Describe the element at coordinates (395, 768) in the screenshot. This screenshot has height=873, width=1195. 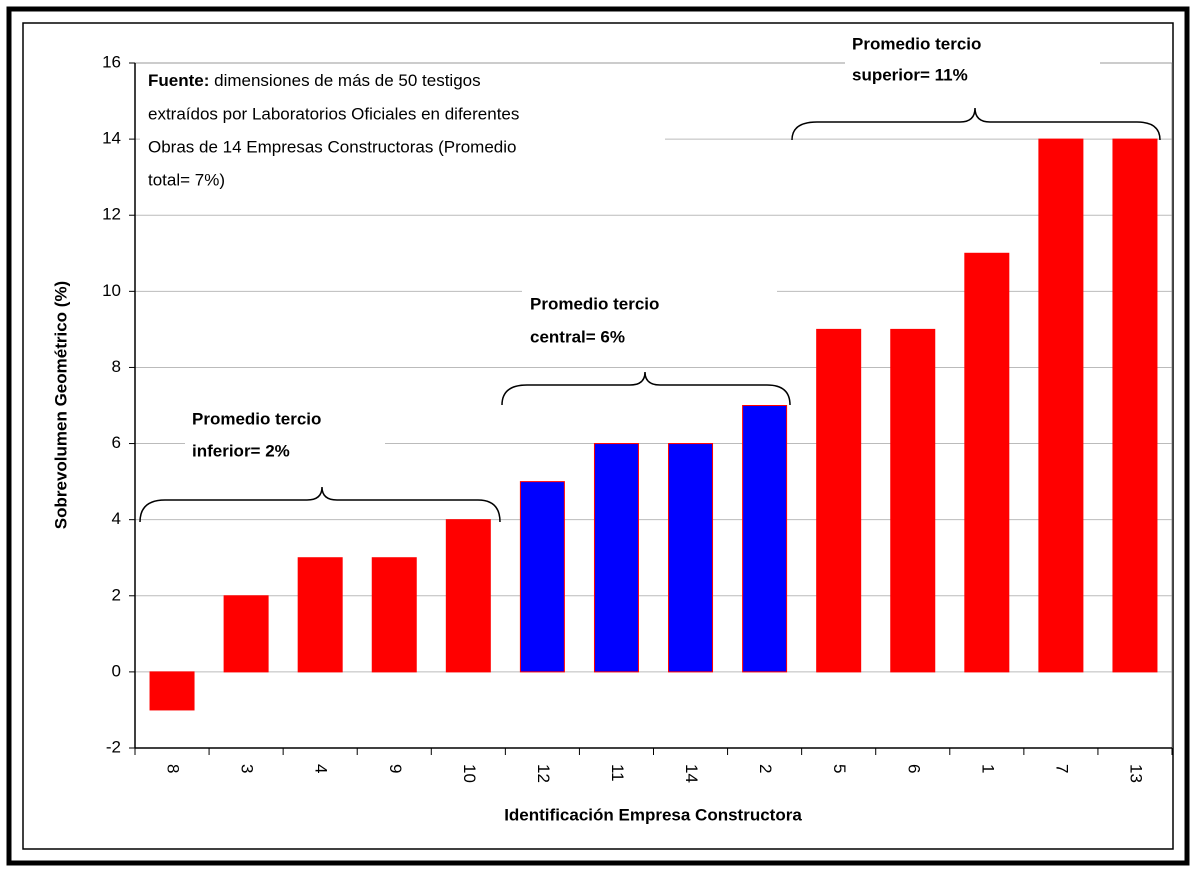
I see `x-tick-label: 9` at that location.